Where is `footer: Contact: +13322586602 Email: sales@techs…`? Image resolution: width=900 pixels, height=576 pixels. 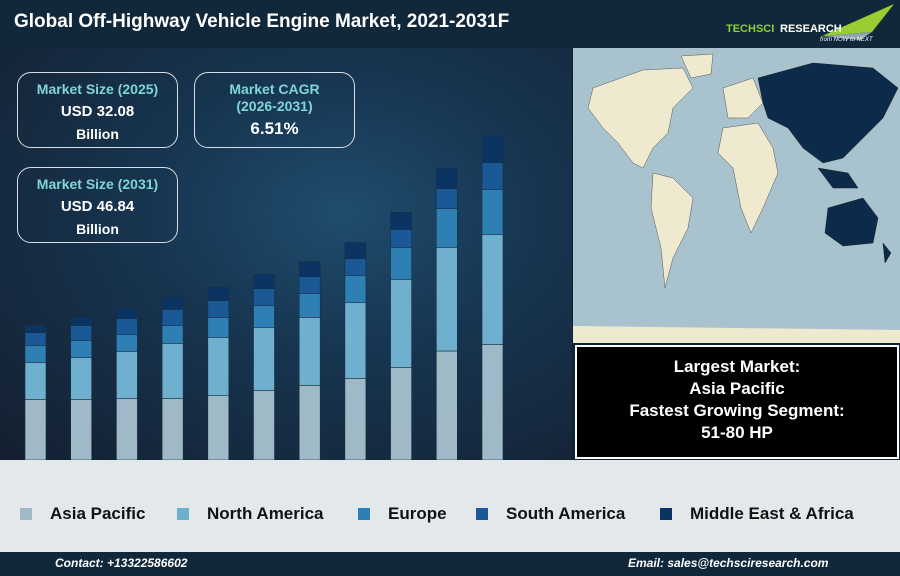
footer: Contact: +13322586602 Email: sales@techs… is located at coordinates (450, 564).